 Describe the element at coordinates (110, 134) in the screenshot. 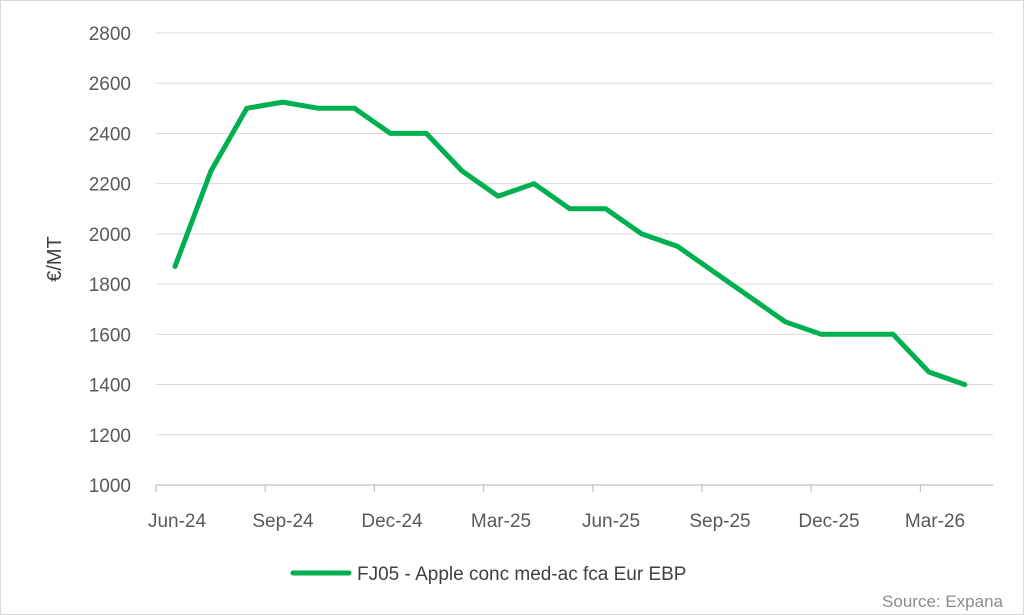

I see `y-tick-label: 2400` at that location.